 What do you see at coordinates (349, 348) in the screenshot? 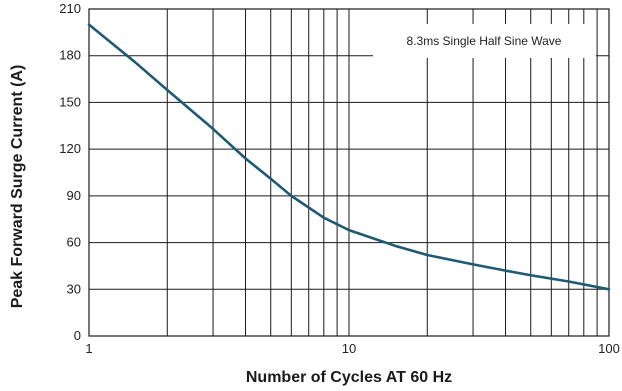
I see `x-tick-label: 10` at bounding box center [349, 348].